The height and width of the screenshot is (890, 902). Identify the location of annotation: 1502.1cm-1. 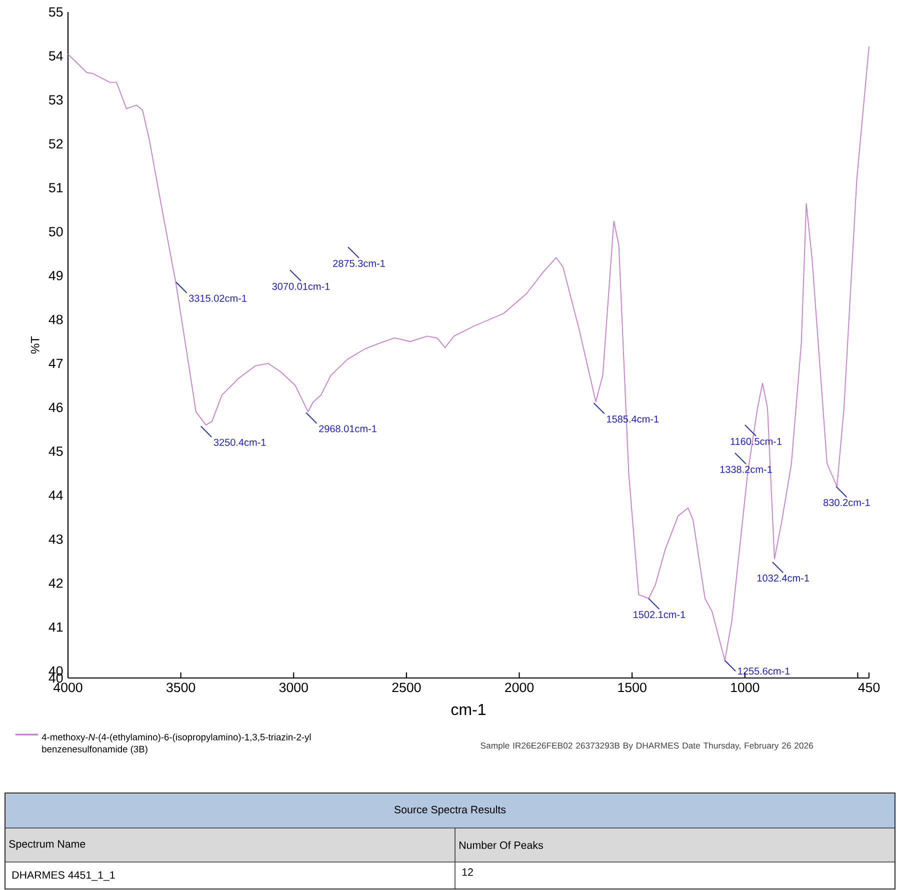
(660, 614).